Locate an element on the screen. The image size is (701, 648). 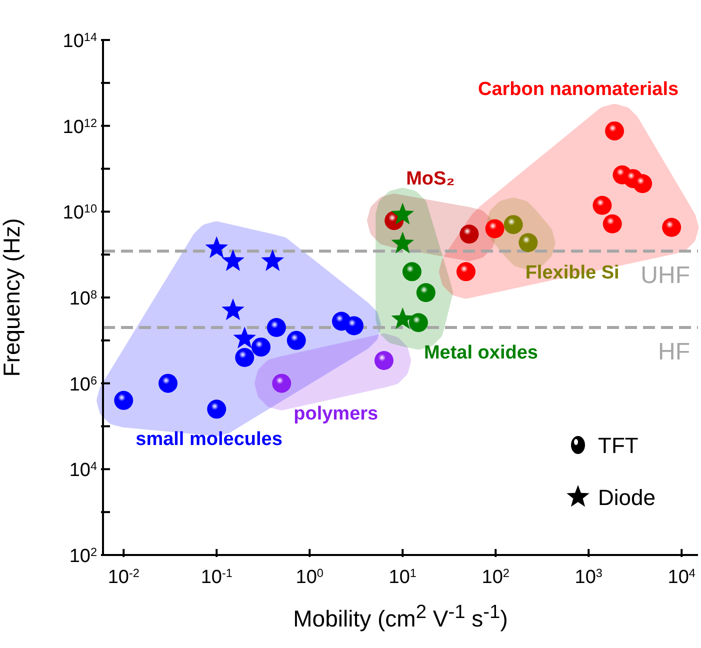
series-label: Flexible Si is located at coordinates (572, 273).